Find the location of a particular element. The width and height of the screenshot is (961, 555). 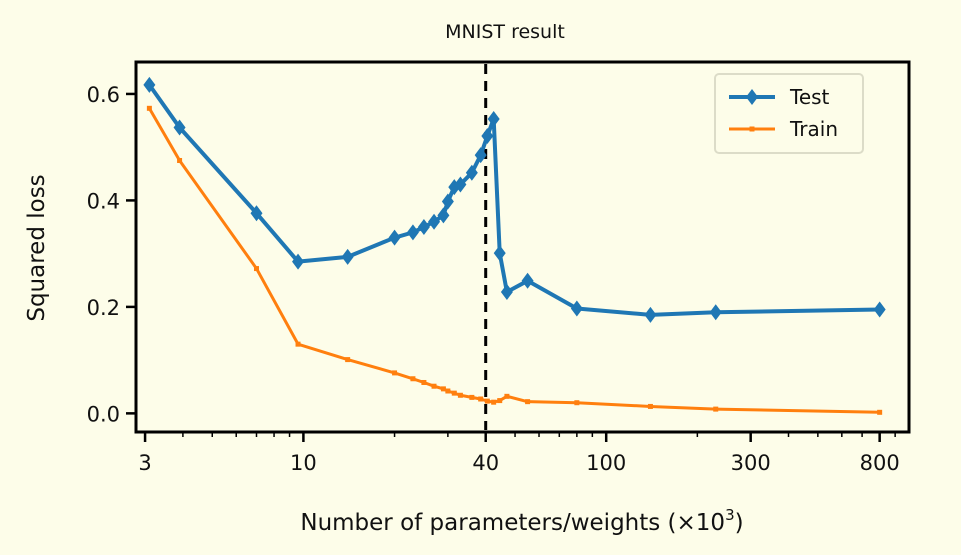

legend-test-label: Test is located at coordinates (809, 97).